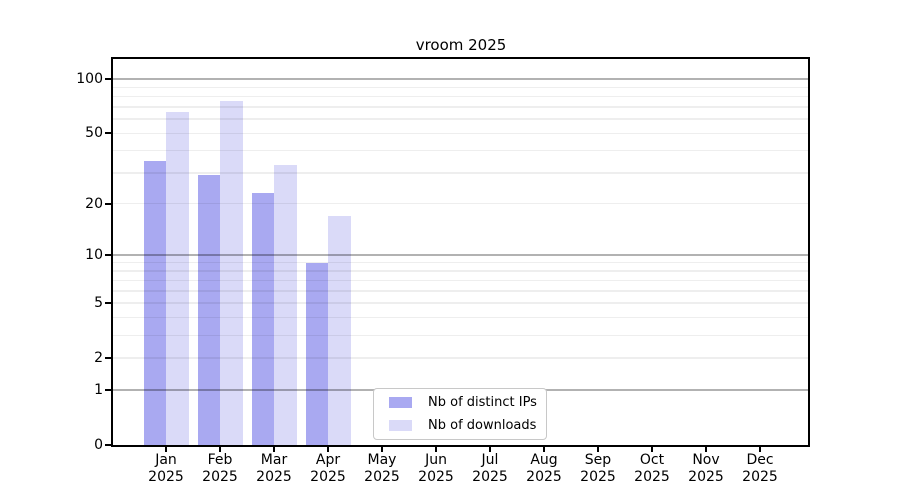 Image resolution: width=900 pixels, height=500 pixels. I want to click on y-tick-label: 1, so click(98, 390).